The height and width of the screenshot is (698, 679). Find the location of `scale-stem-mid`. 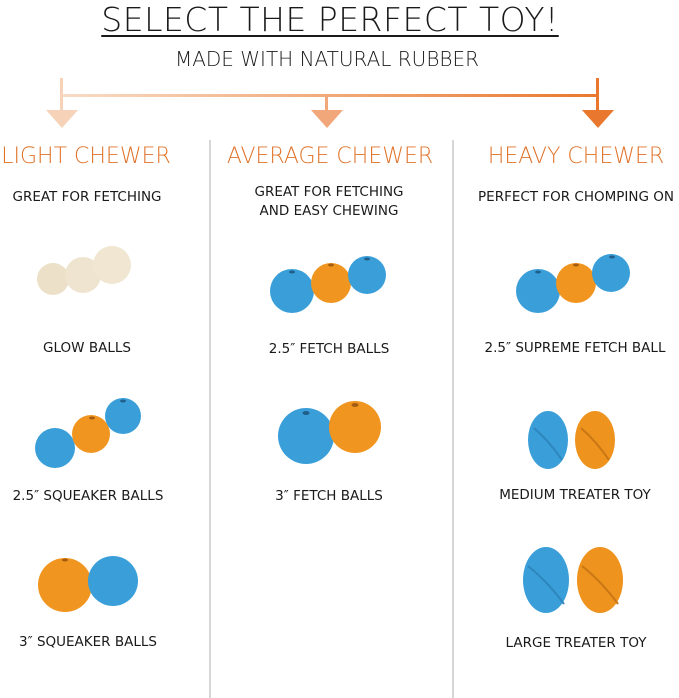

scale-stem-mid is located at coordinates (326, 103).